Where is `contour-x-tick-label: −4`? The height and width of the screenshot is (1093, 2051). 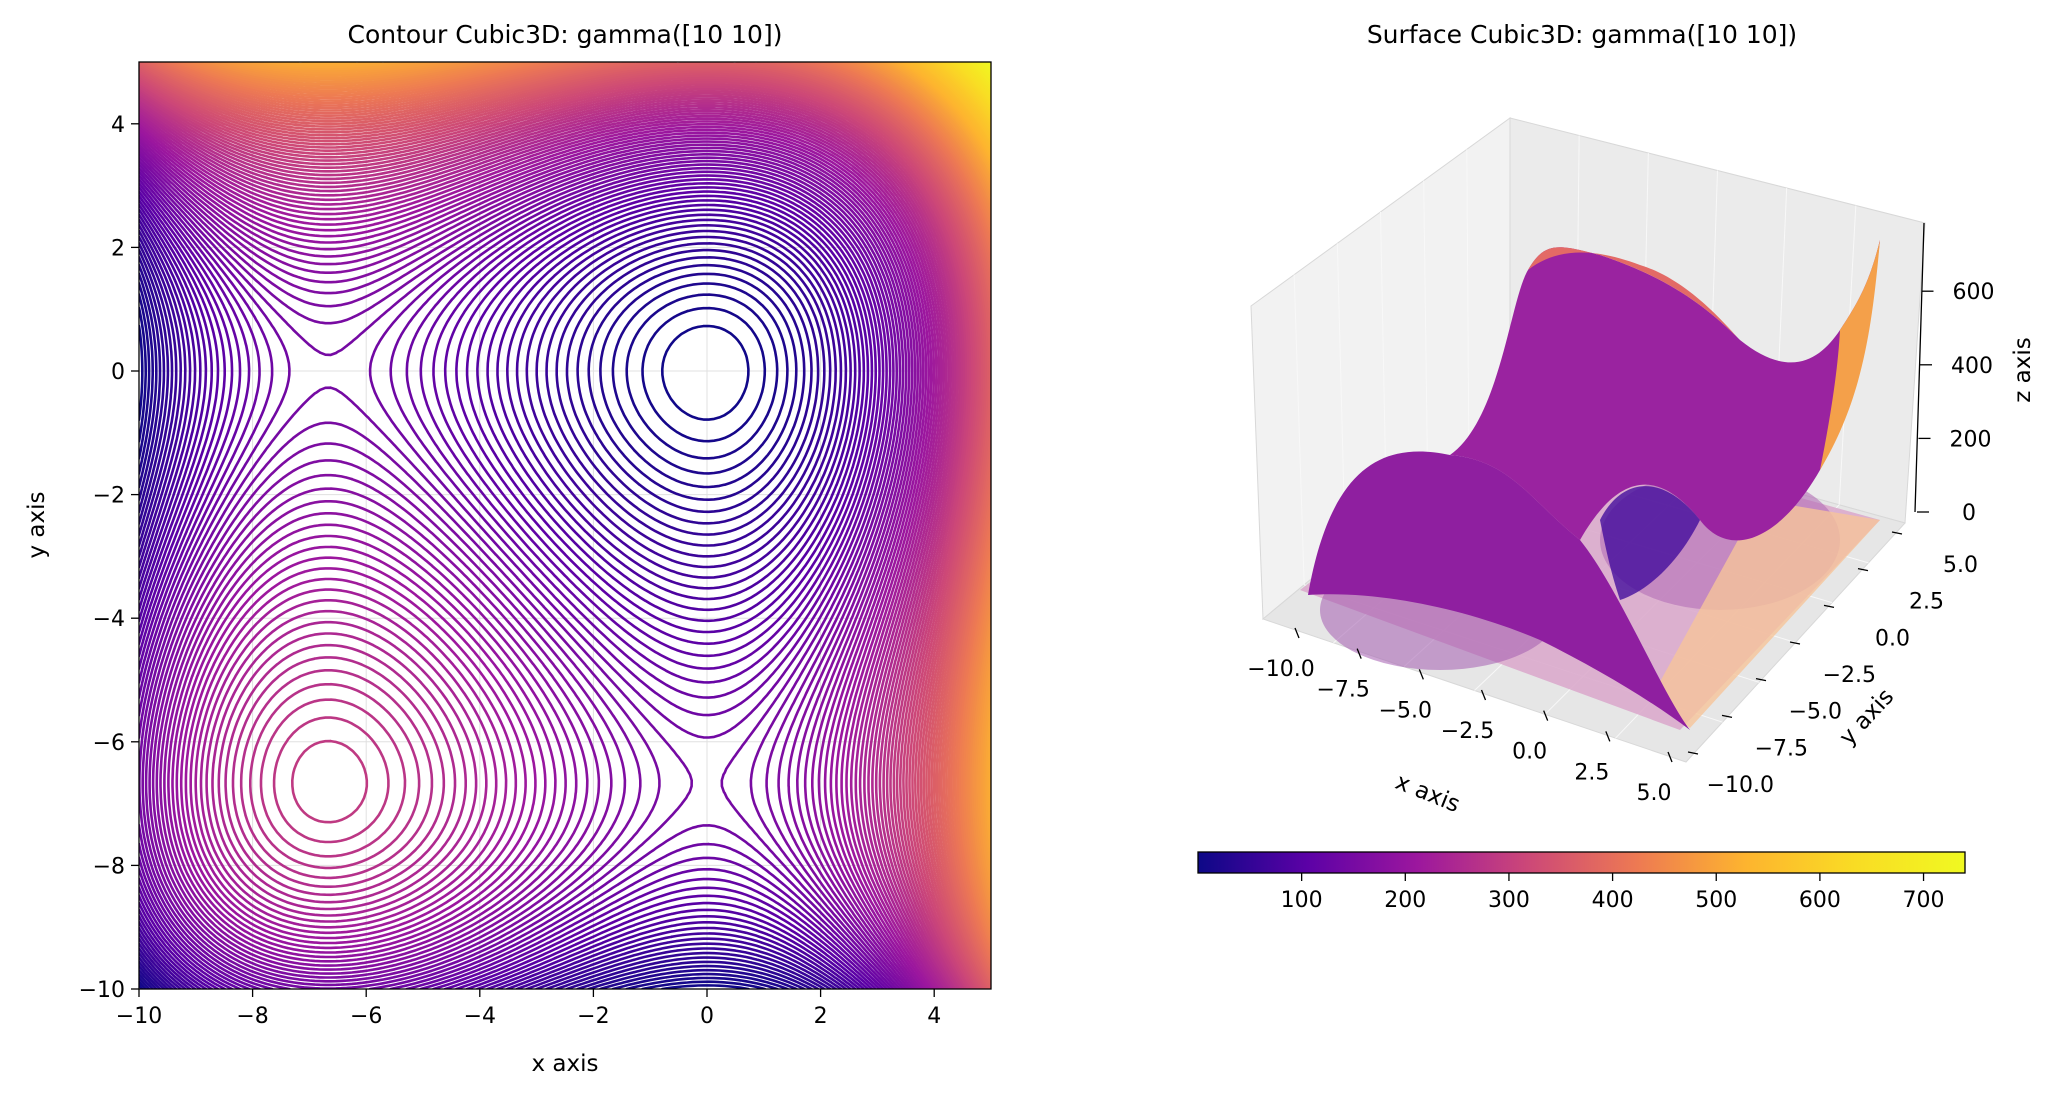 contour-x-tick-label: −4 is located at coordinates (480, 1016).